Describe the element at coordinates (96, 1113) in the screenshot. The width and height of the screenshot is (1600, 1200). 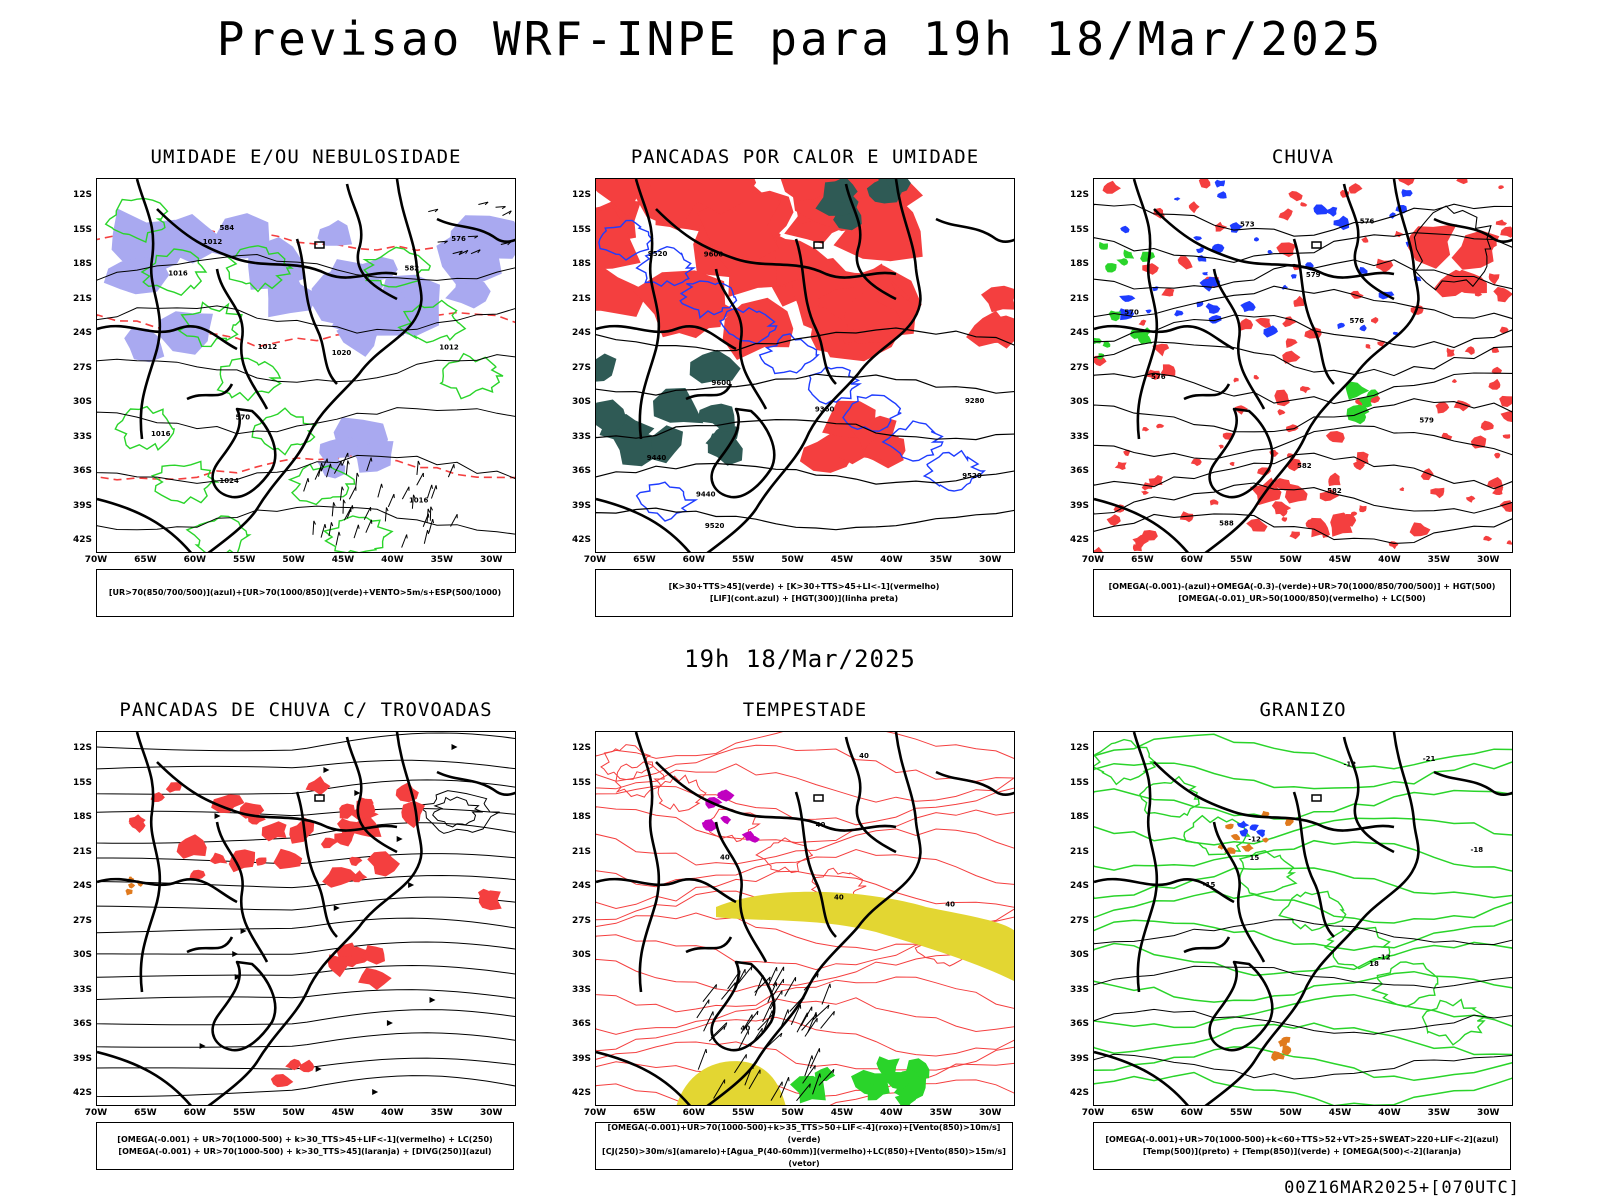
I see `lon-tick-label: 70W` at that location.